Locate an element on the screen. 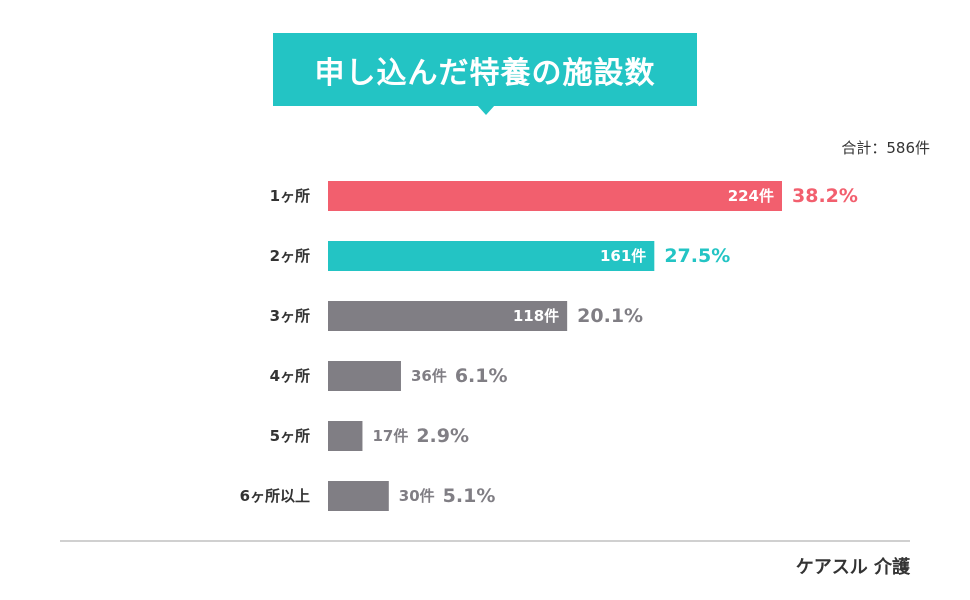 This screenshot has height=600, width=970. count-label: 224件 is located at coordinates (751, 196).